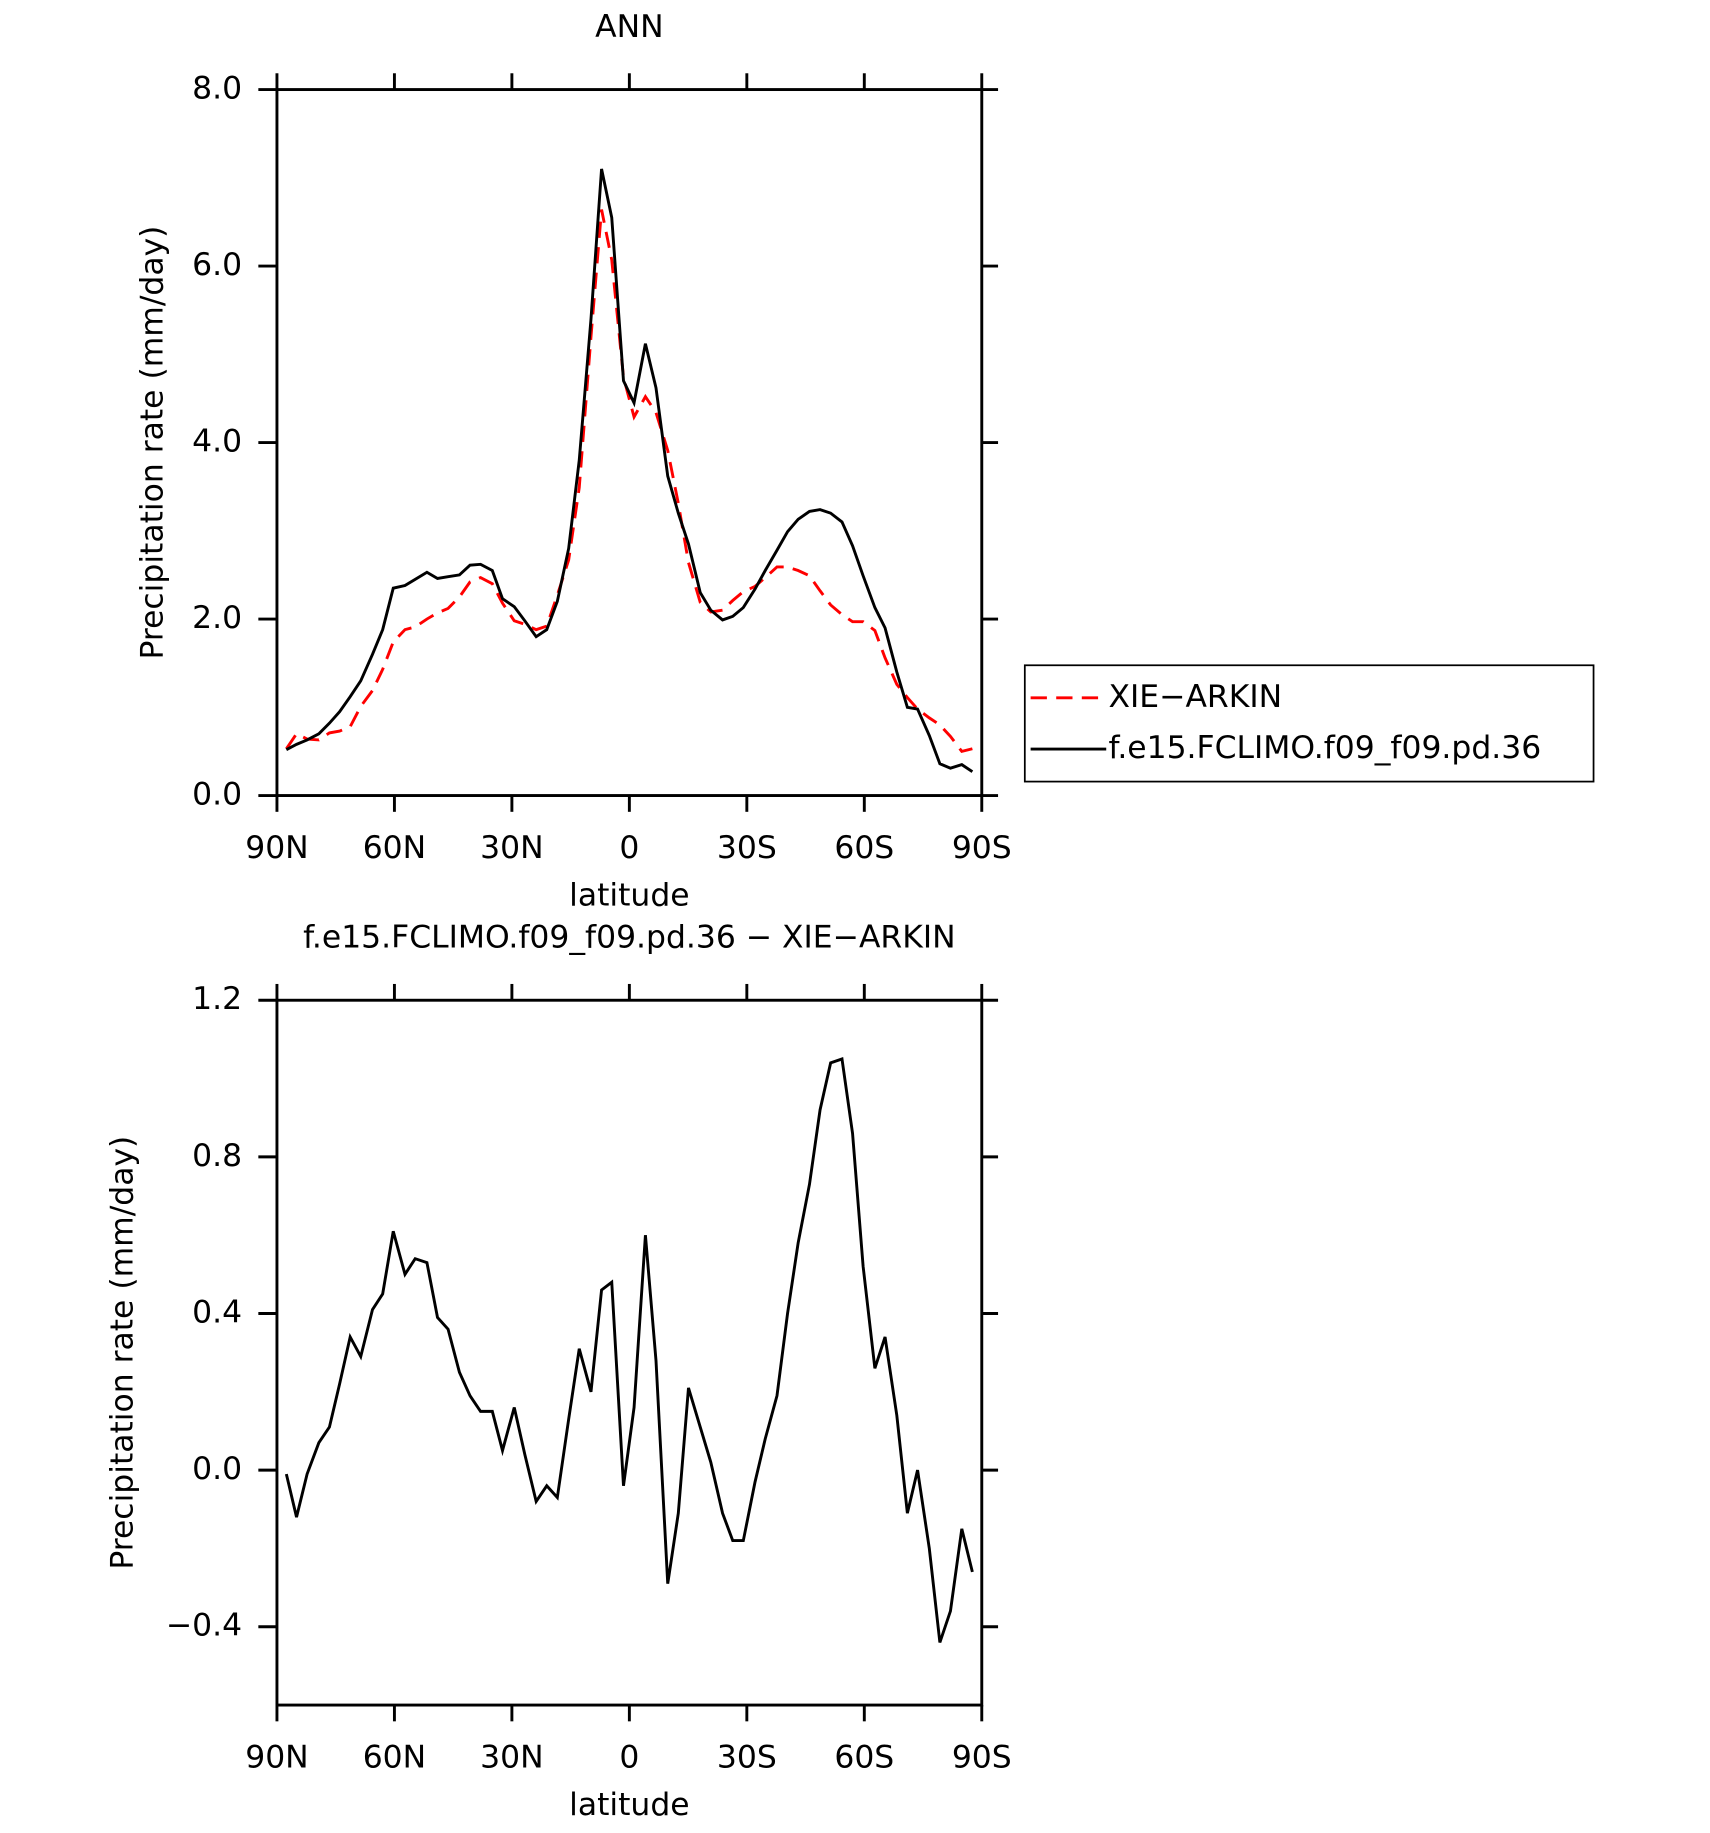 The image size is (1710, 1833). Describe the element at coordinates (629, 27) in the screenshot. I see `chart-title: ANN` at that location.